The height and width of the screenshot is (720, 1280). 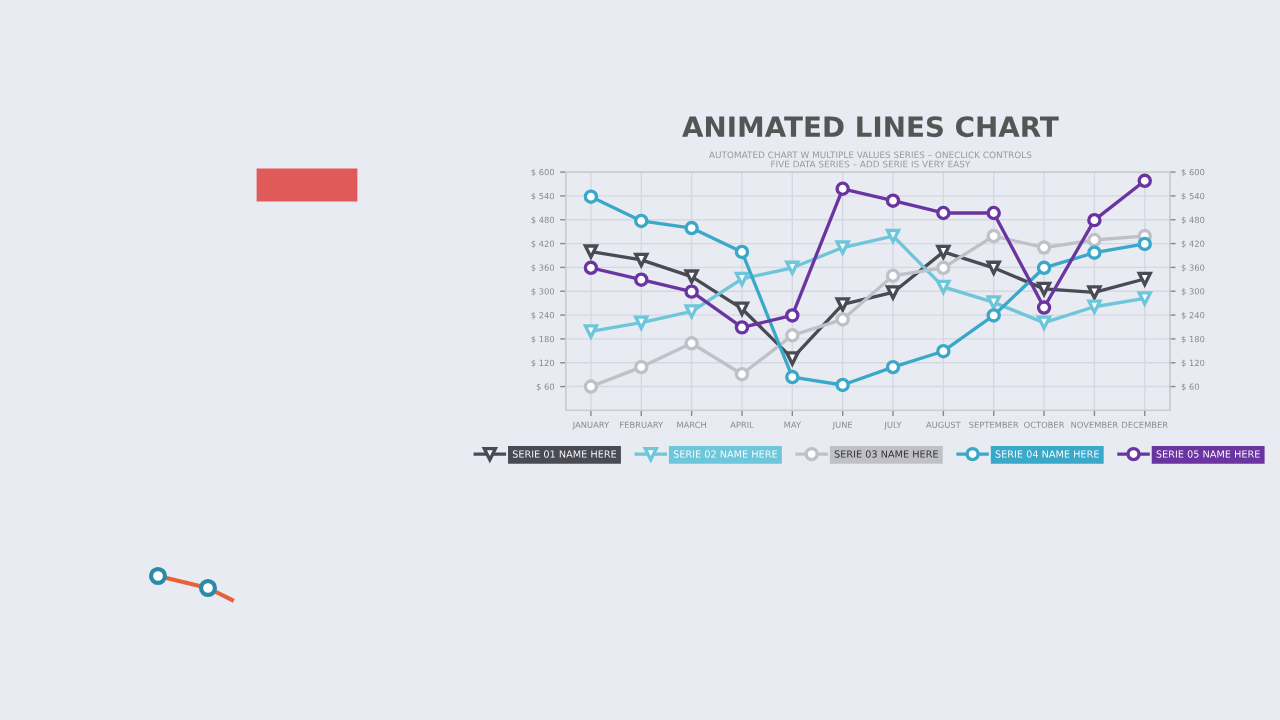 I want to click on chart-title: ANIMATED LINES CHART, so click(x=870, y=127).